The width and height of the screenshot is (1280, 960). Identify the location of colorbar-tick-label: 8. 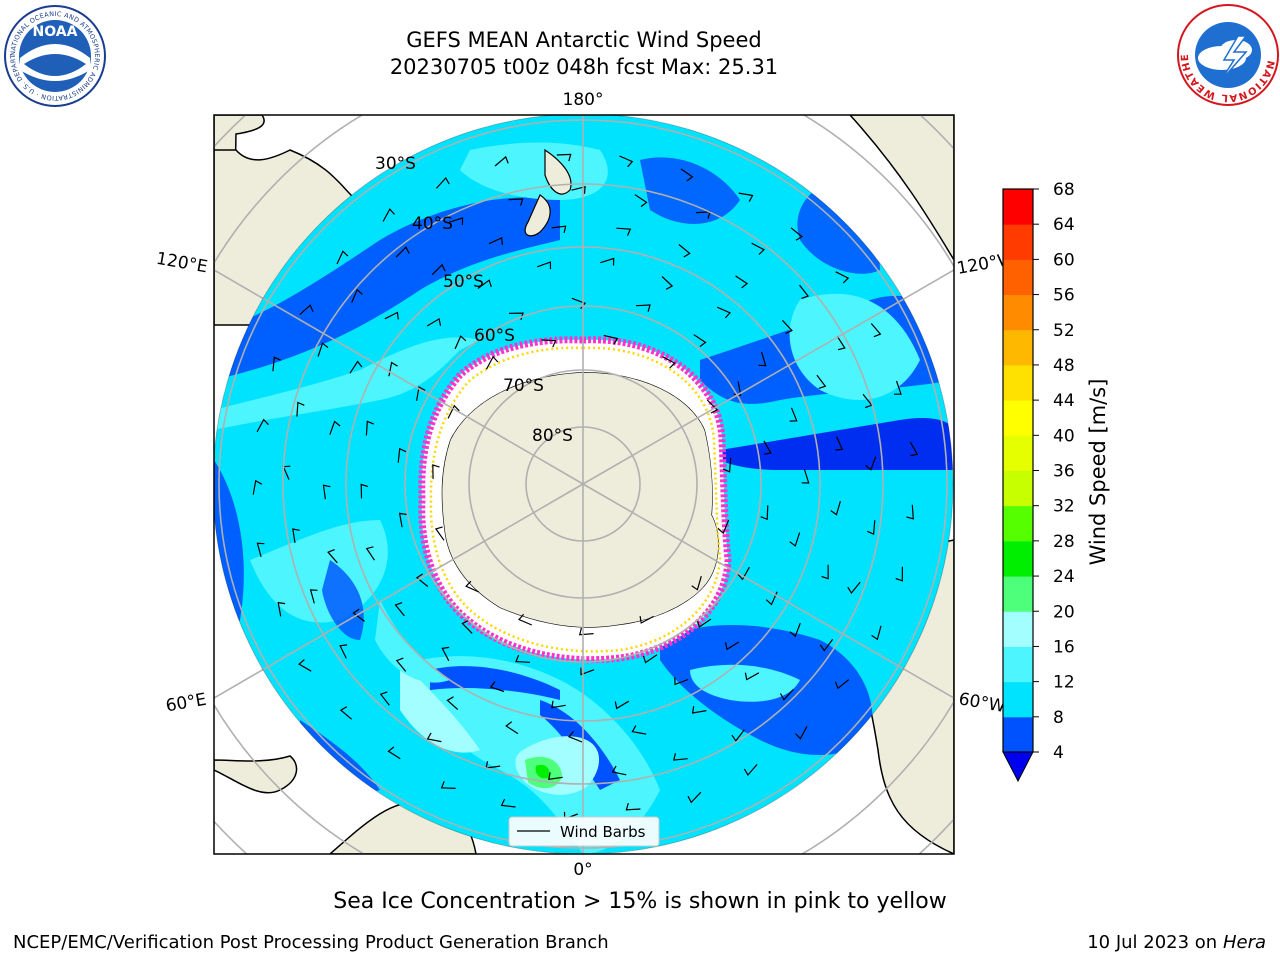
(1058, 718).